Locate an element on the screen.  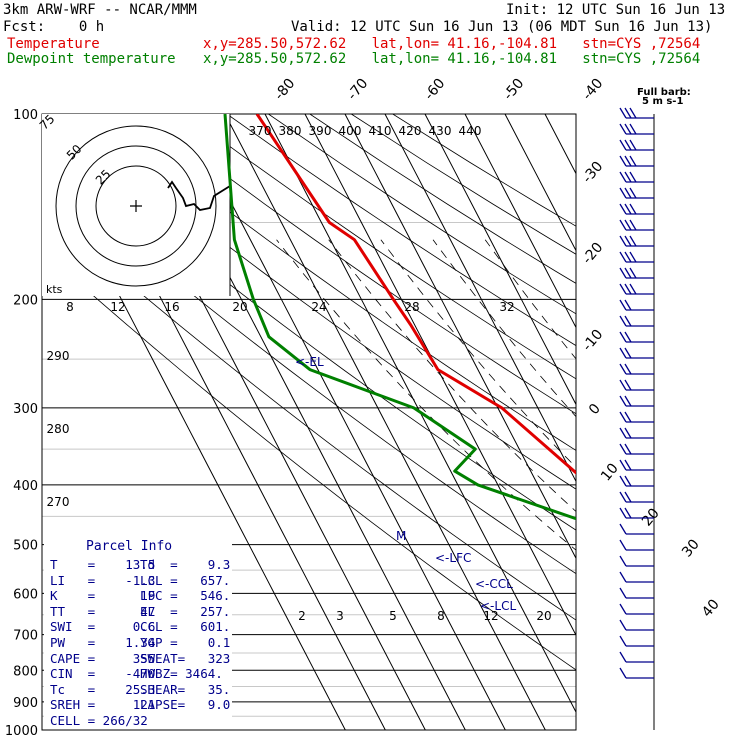
mixing-ratio-label: 12 is located at coordinates (490, 616).